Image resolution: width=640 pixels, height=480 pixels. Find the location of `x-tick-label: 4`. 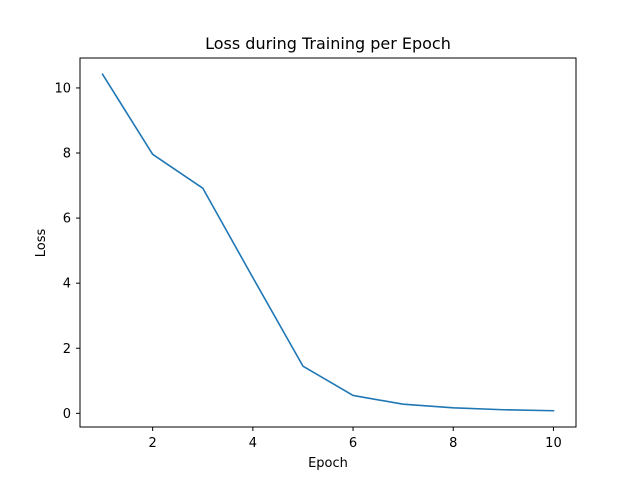

x-tick-label: 4 is located at coordinates (253, 443).